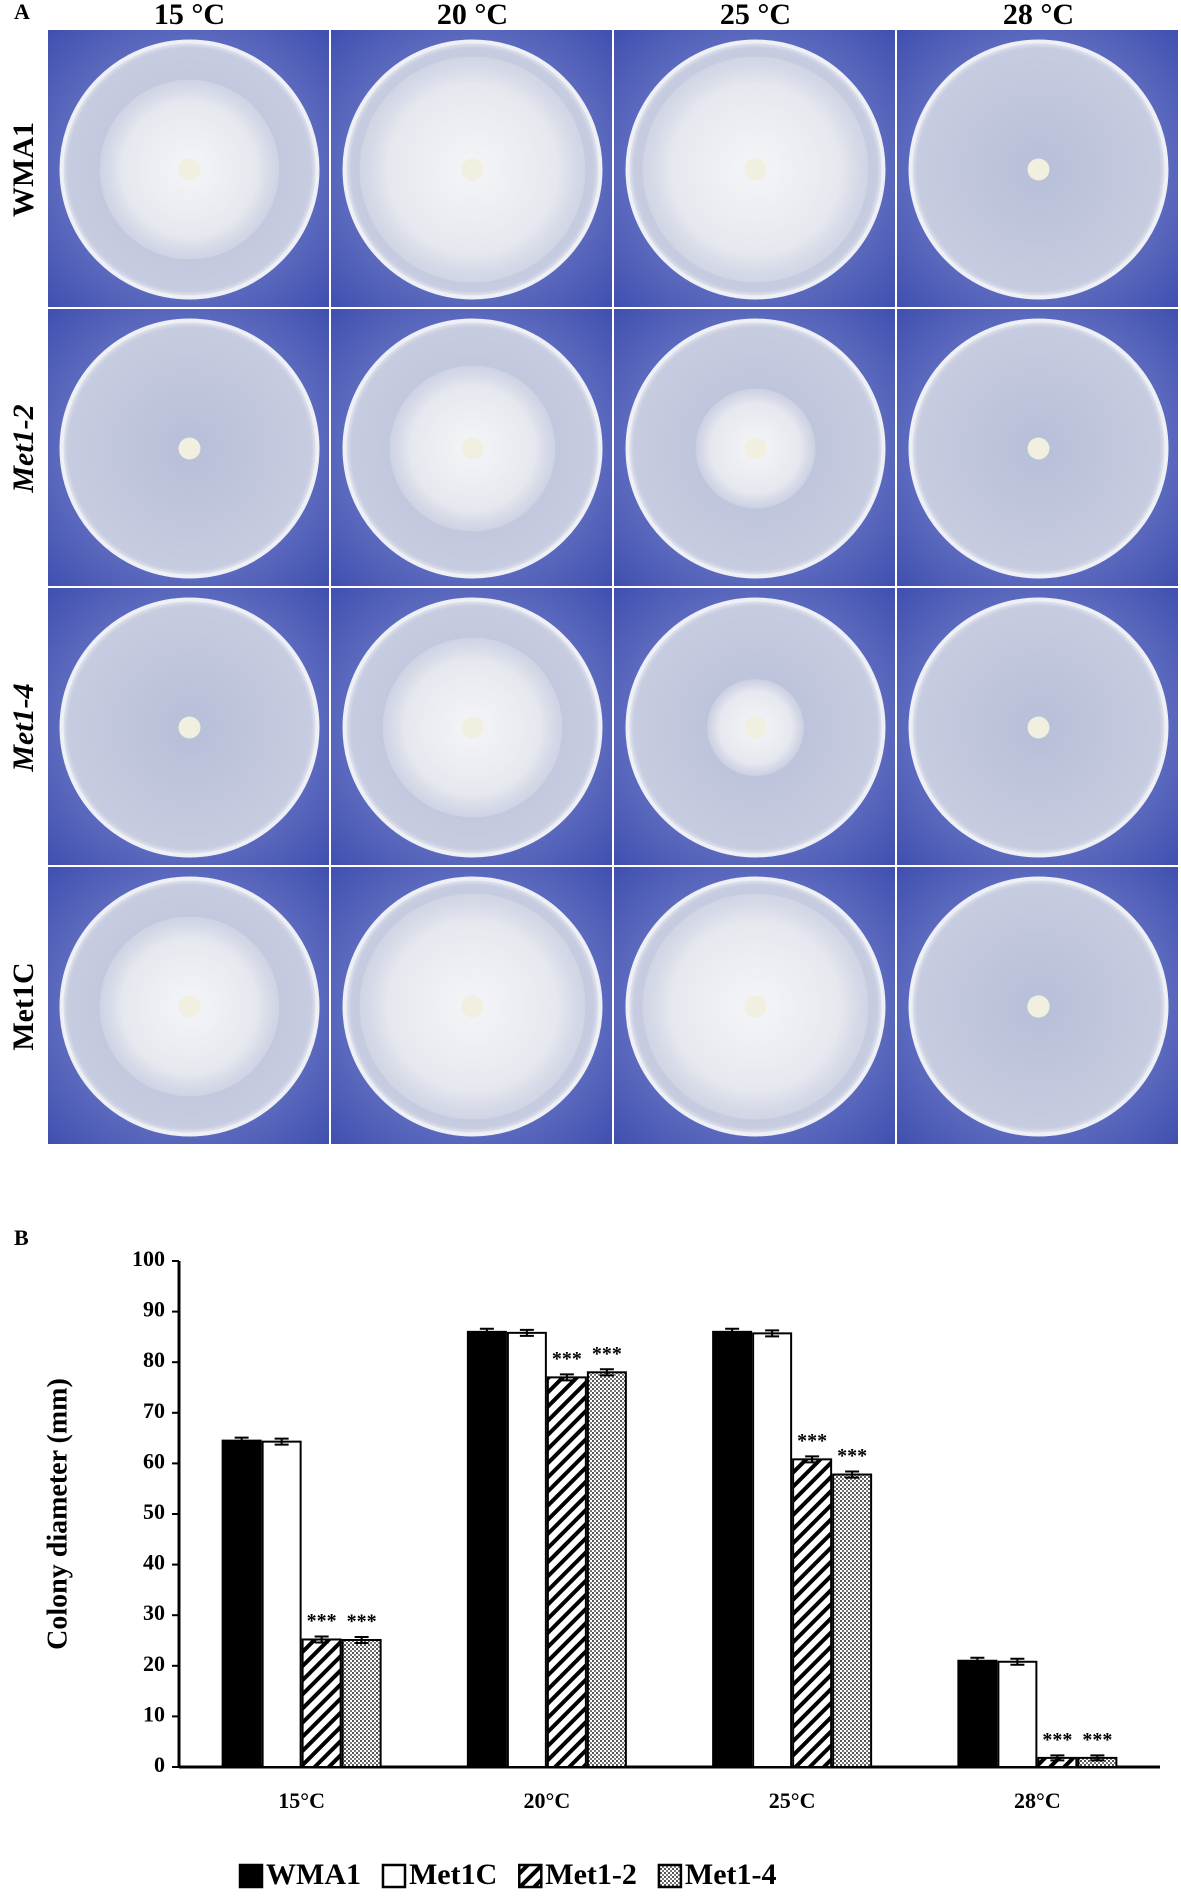  What do you see at coordinates (154, 1713) in the screenshot?
I see `y-tick-label: 10` at bounding box center [154, 1713].